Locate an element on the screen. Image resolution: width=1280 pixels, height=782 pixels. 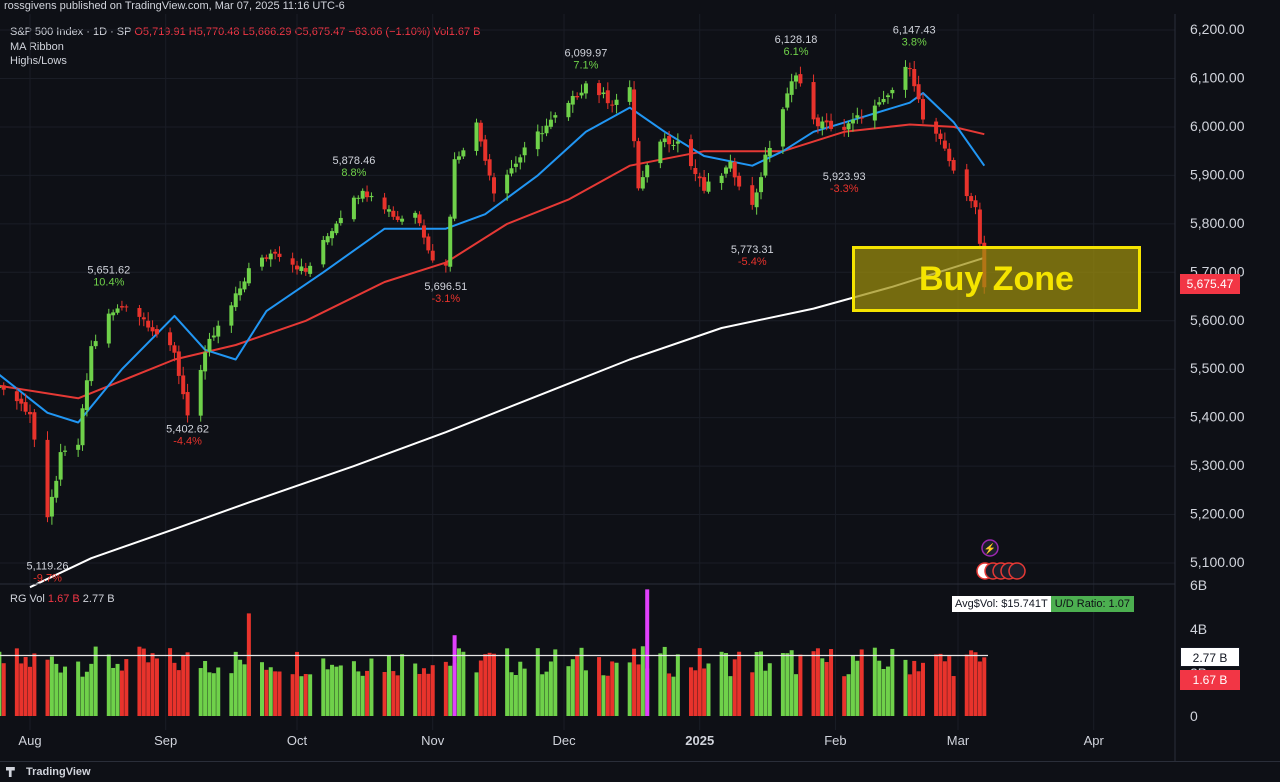
time-tick-label: 2025 is located at coordinates (699, 740).